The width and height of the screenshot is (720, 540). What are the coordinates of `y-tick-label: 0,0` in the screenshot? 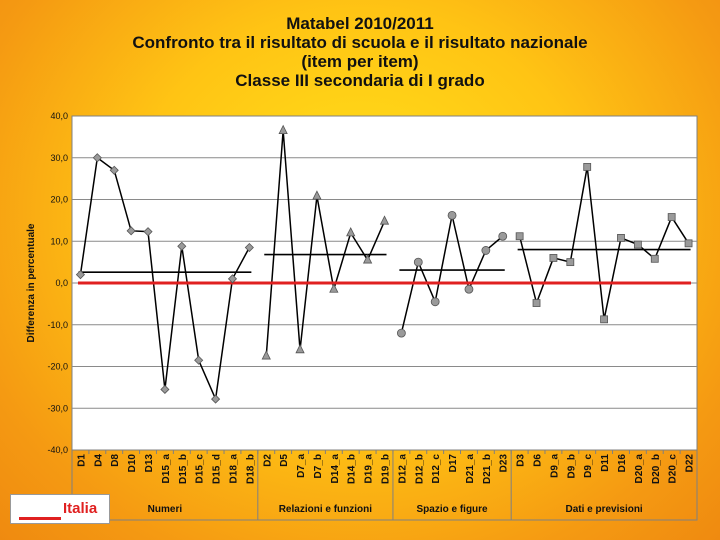 It's located at (61, 283).